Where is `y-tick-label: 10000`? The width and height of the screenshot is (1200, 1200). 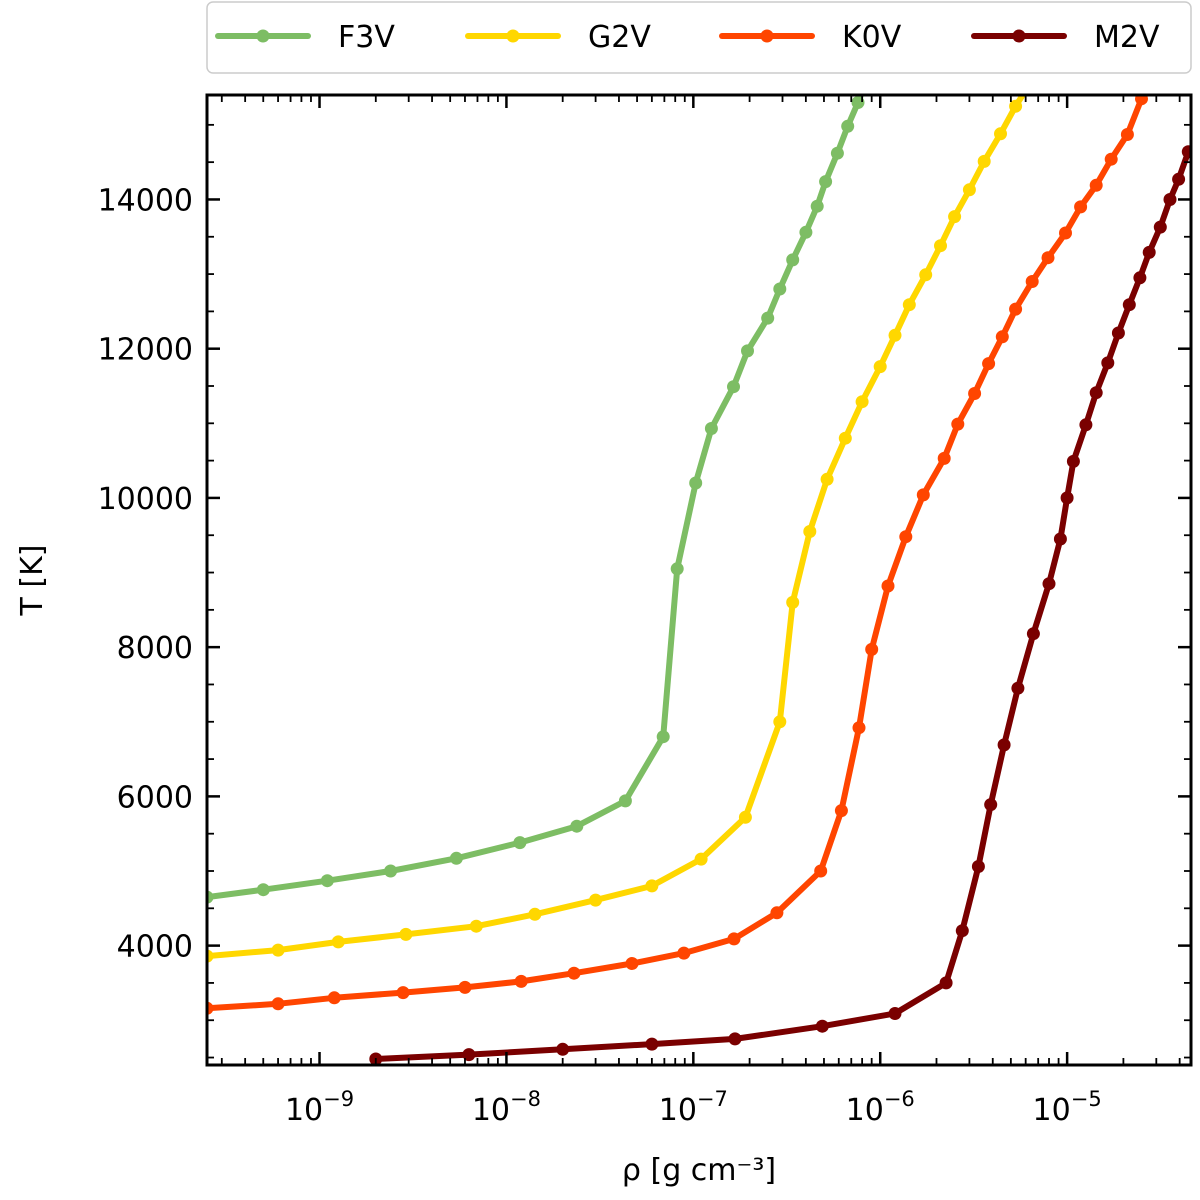 y-tick-label: 10000 is located at coordinates (145, 499).